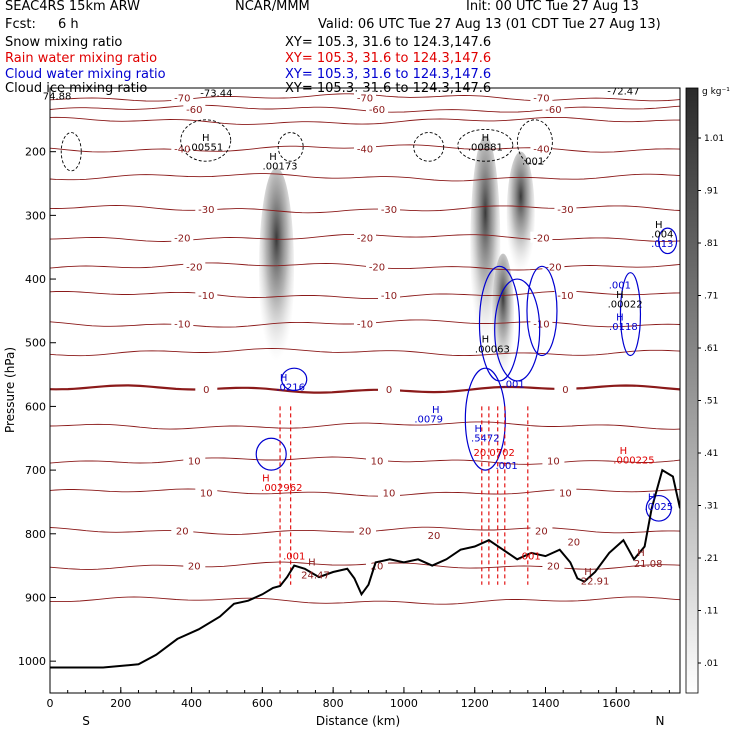 Image resolution: width=740 pixels, height=740 pixels. What do you see at coordinates (35, 470) in the screenshot?
I see `y-tick-label: 700` at bounding box center [35, 470].